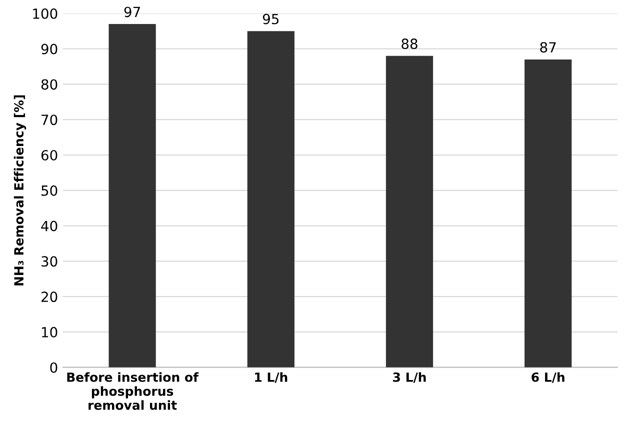 The width and height of the screenshot is (630, 448). Describe the element at coordinates (49, 226) in the screenshot. I see `y-tick-label: 40` at that location.